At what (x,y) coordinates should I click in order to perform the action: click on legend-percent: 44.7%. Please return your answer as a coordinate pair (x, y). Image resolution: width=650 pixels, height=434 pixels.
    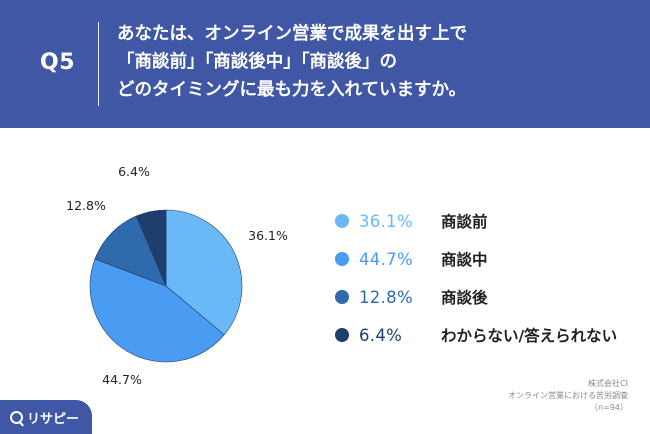
    Looking at the image, I should click on (386, 259).